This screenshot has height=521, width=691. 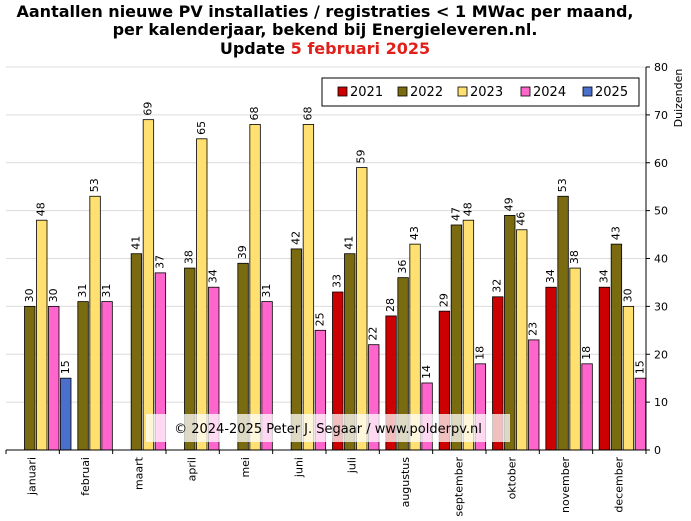 I want to click on bar-2022-maart, so click(x=136, y=352).